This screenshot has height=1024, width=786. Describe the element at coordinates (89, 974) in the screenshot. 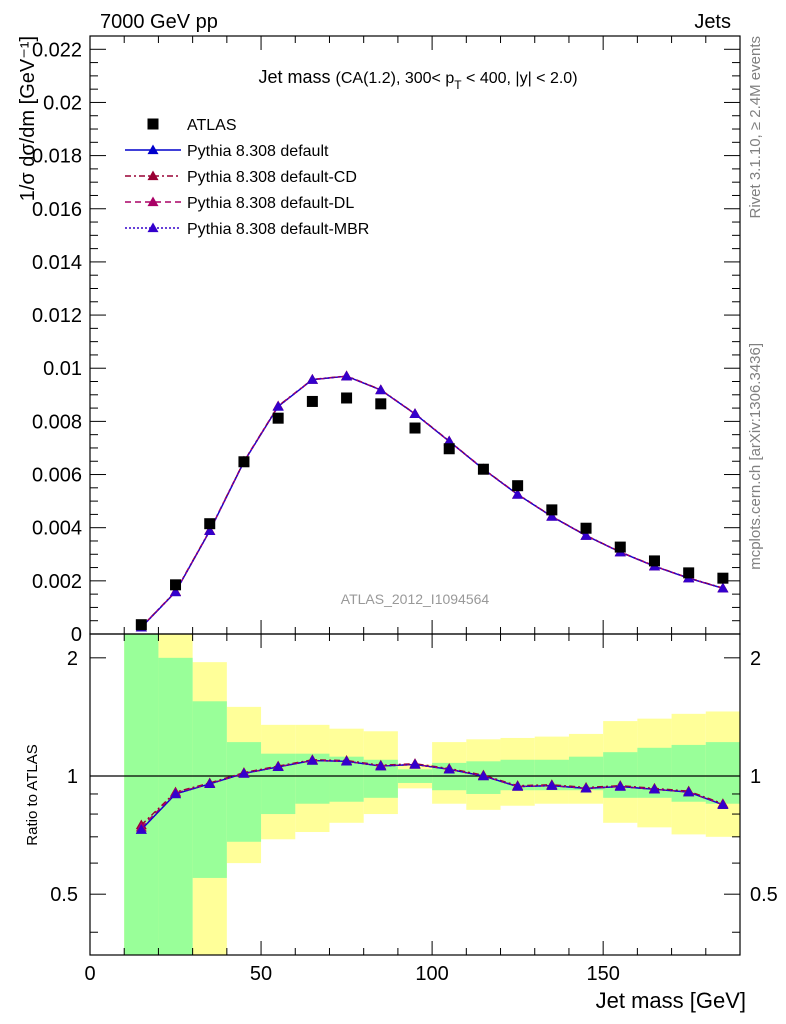

I see `x-tick-label: 0` at that location.